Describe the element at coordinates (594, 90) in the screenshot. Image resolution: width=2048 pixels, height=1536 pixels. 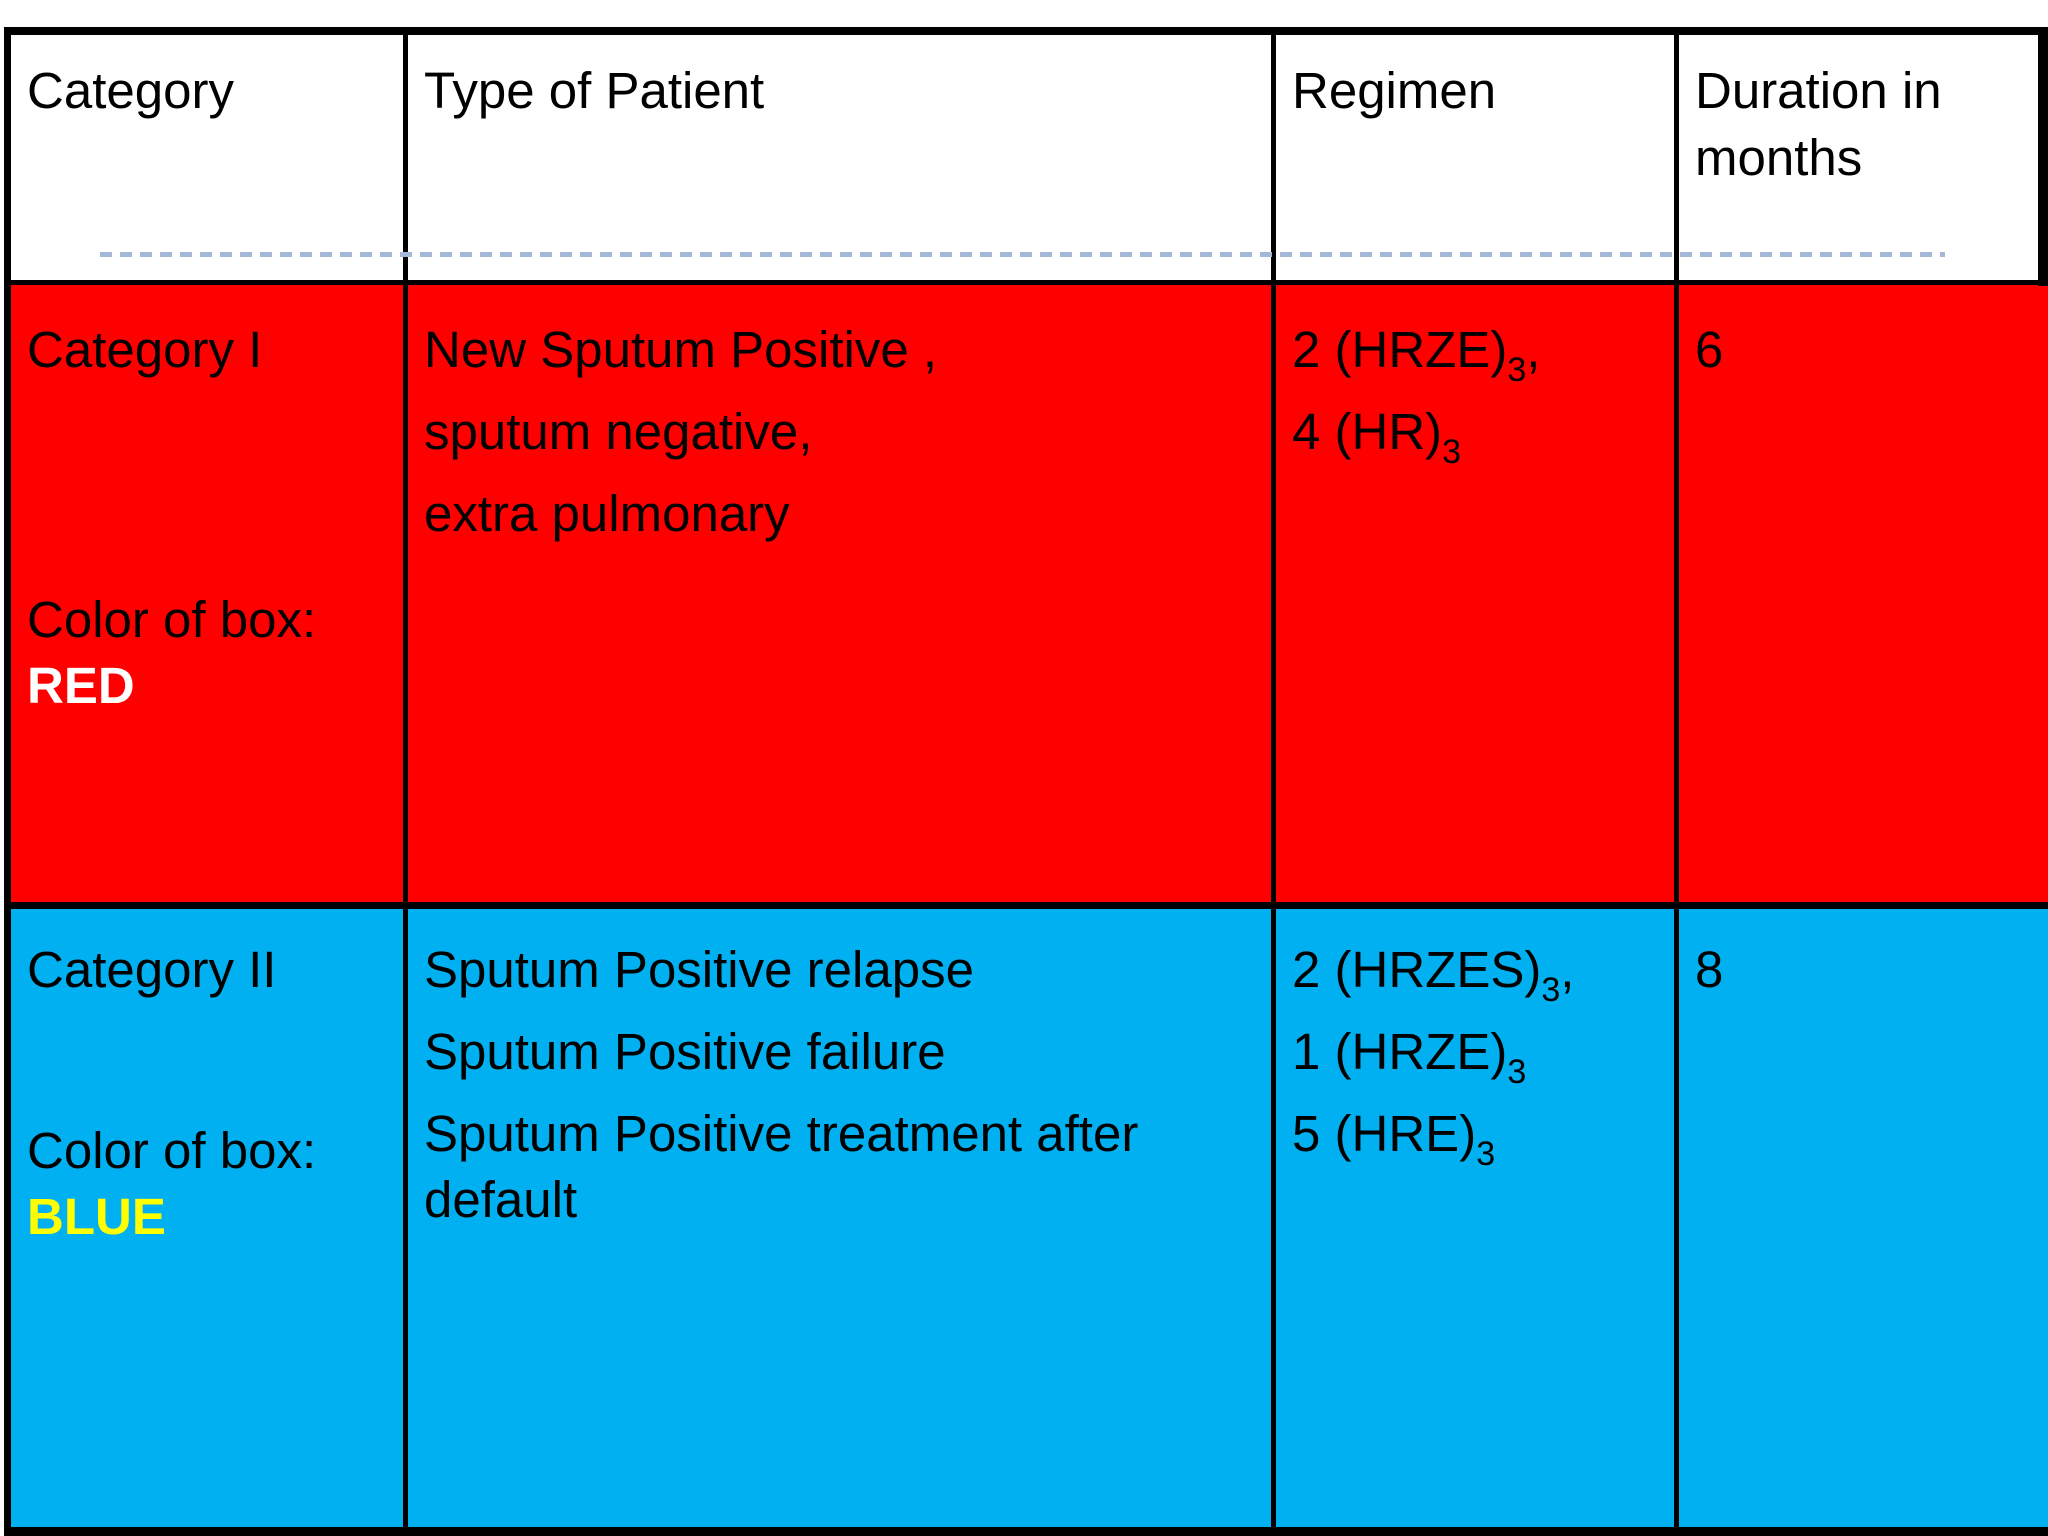
I see `header-label-type-of-patient: Type of Patient` at that location.